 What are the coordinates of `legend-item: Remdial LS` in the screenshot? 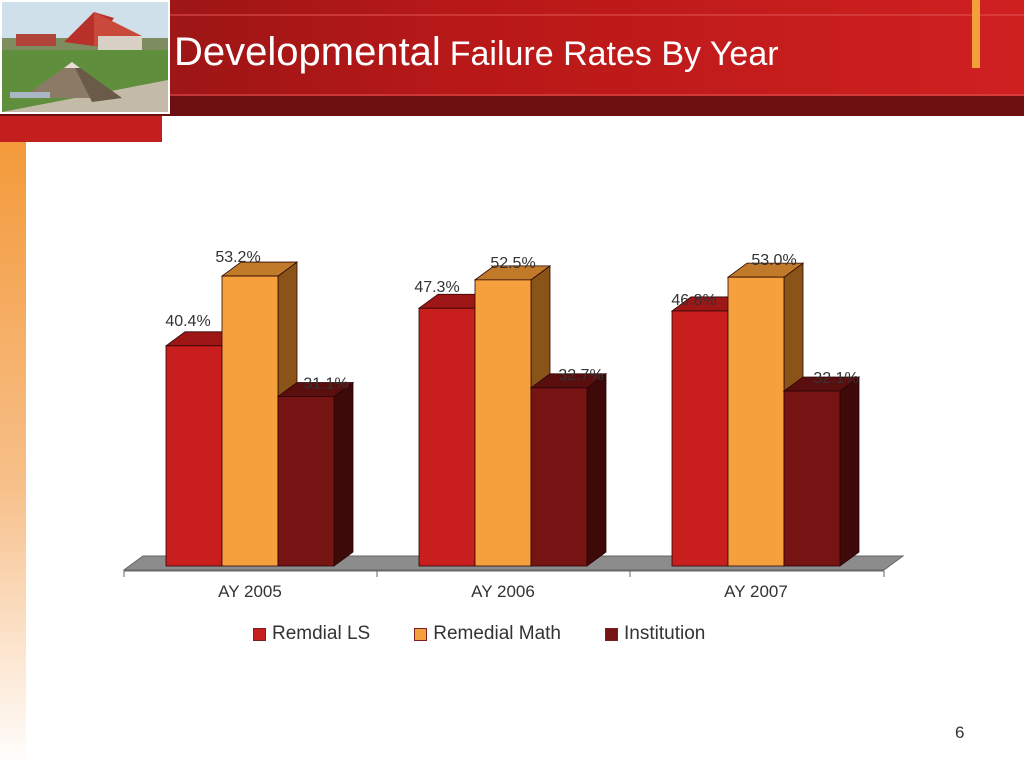 It's located at (311, 634).